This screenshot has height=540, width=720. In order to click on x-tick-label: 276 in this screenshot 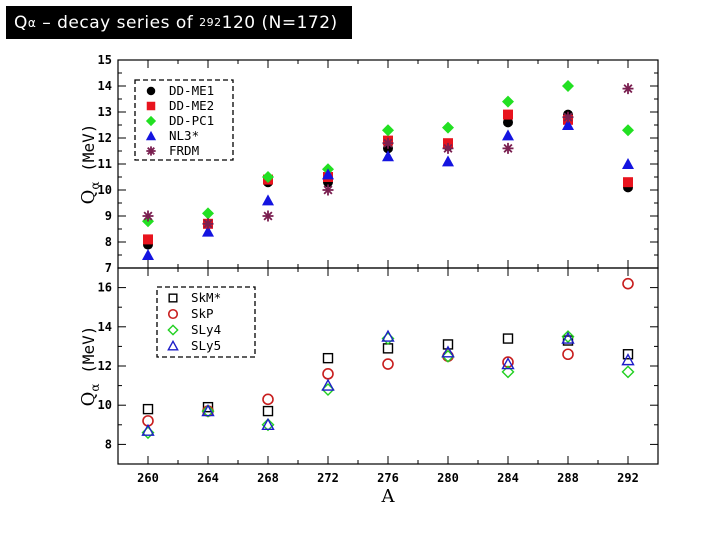, I will do `click(388, 478)`.